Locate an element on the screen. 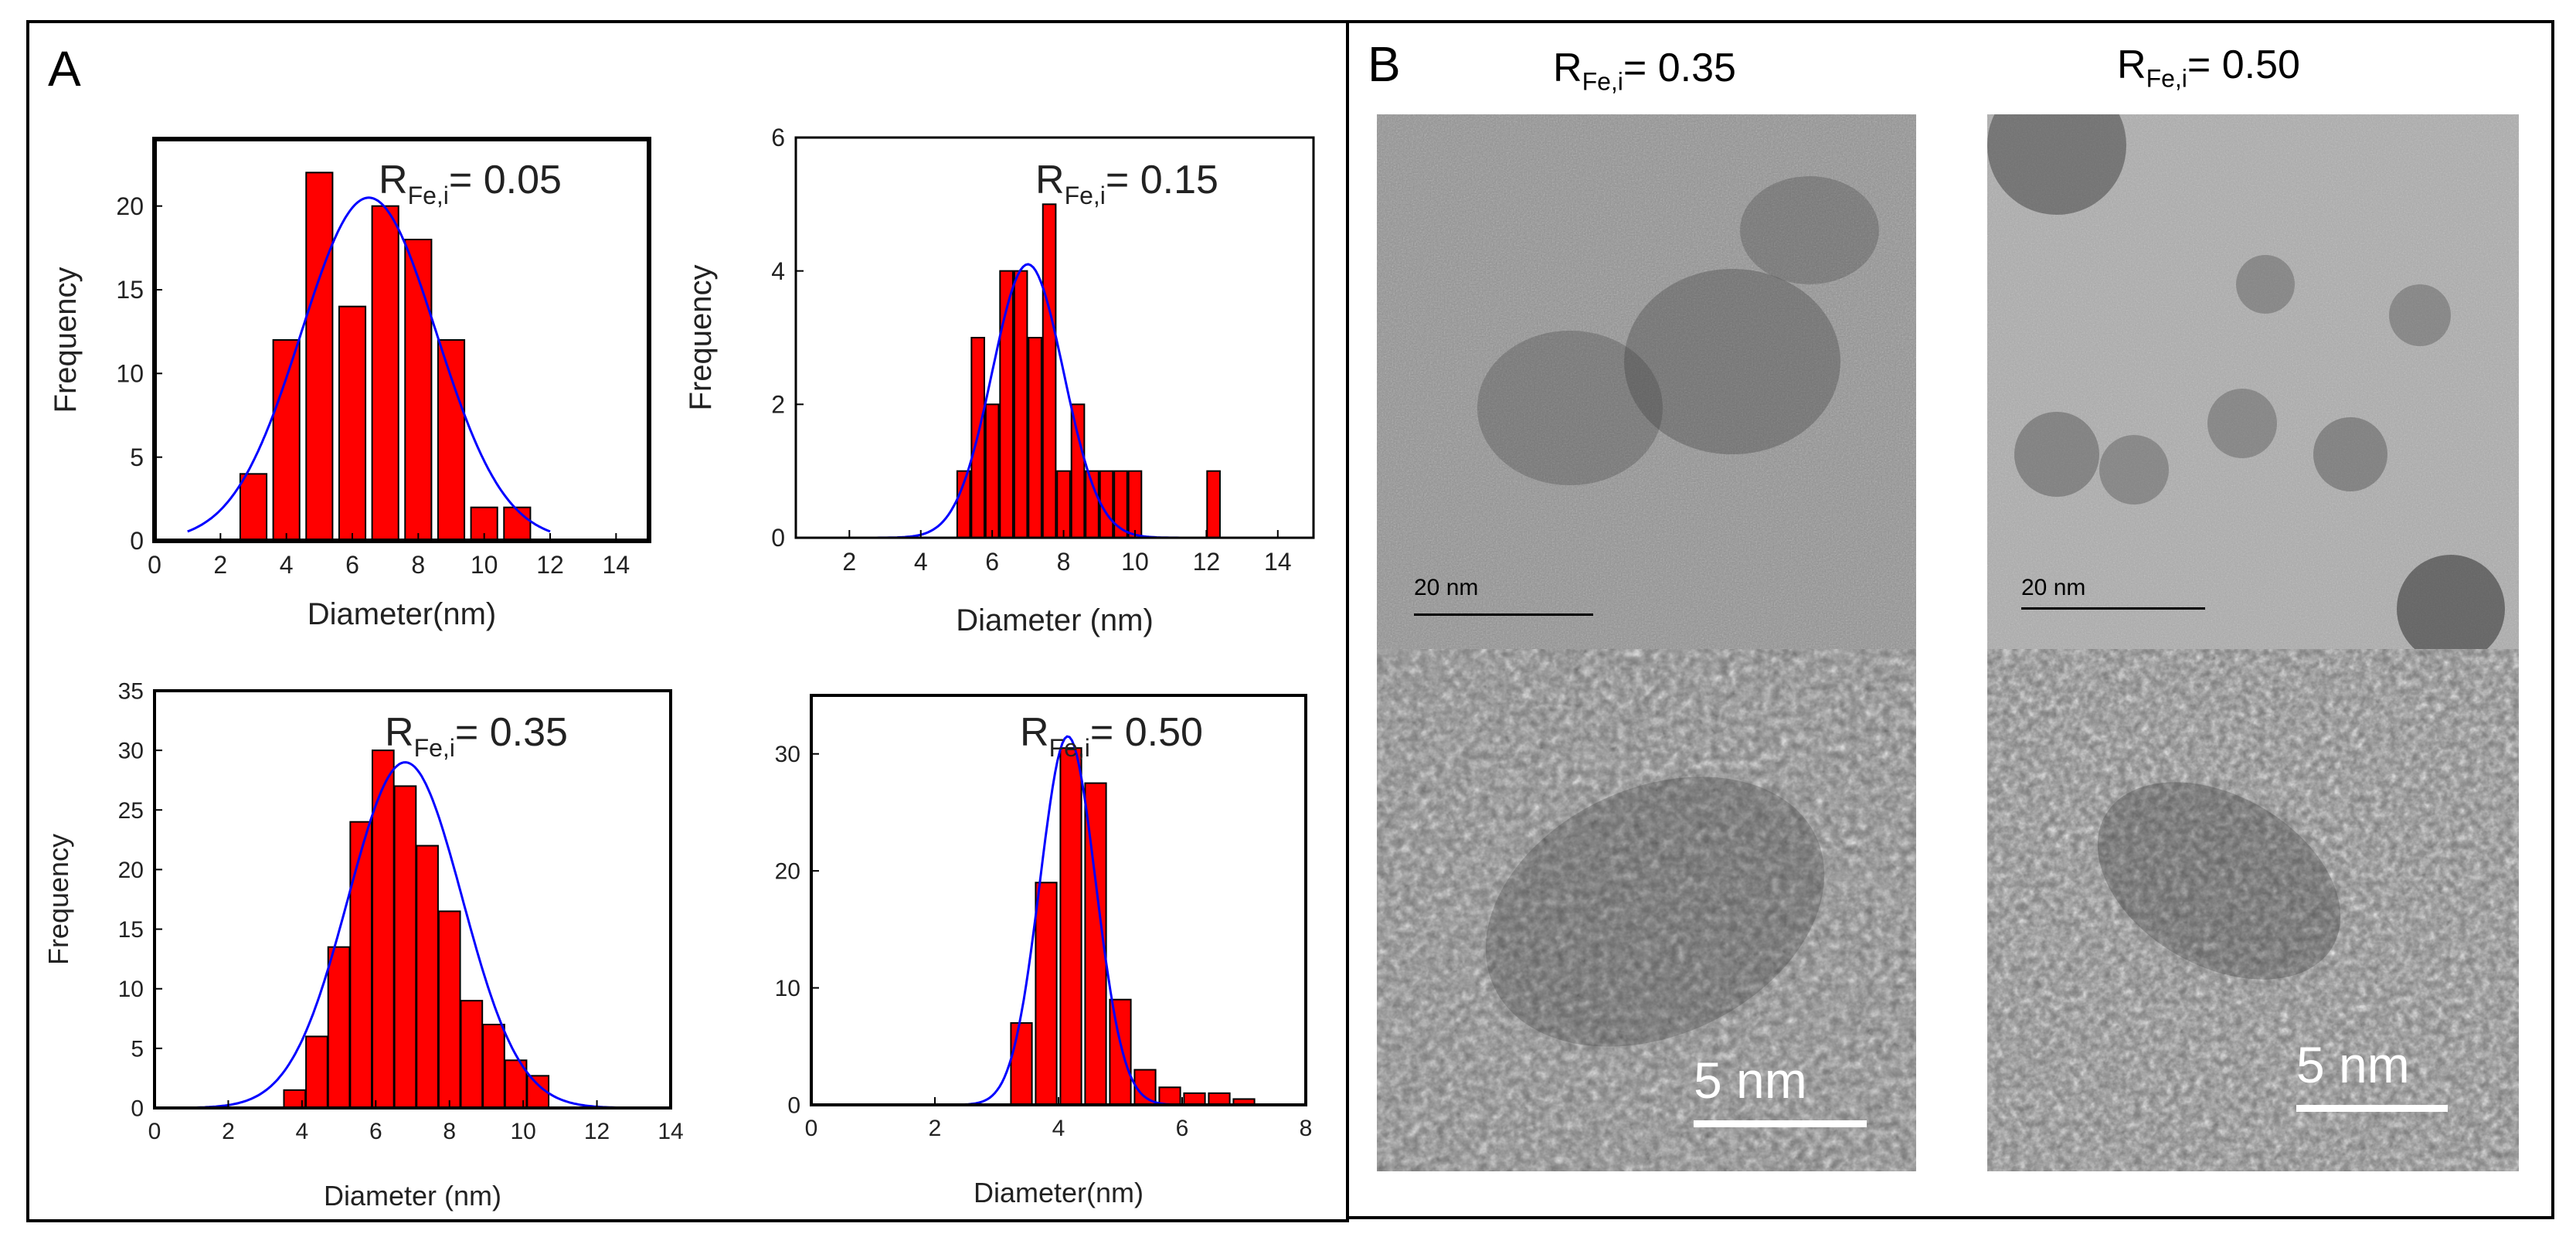 This screenshot has width=2576, height=1237. panel-a-label: A is located at coordinates (64, 69).